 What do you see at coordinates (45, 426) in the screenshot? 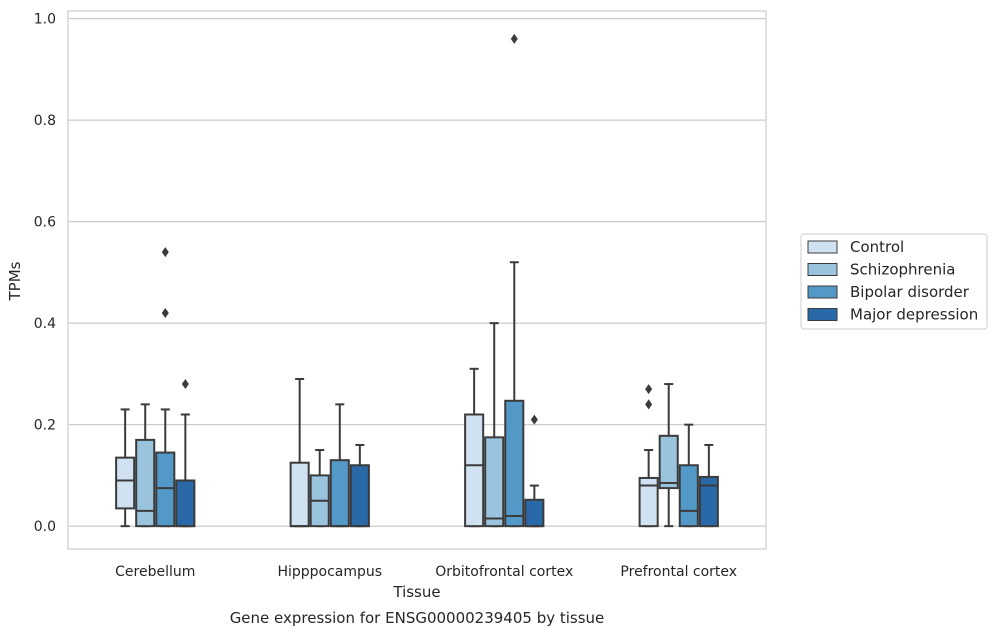
I see `y-tick-label: 0.2` at bounding box center [45, 426].